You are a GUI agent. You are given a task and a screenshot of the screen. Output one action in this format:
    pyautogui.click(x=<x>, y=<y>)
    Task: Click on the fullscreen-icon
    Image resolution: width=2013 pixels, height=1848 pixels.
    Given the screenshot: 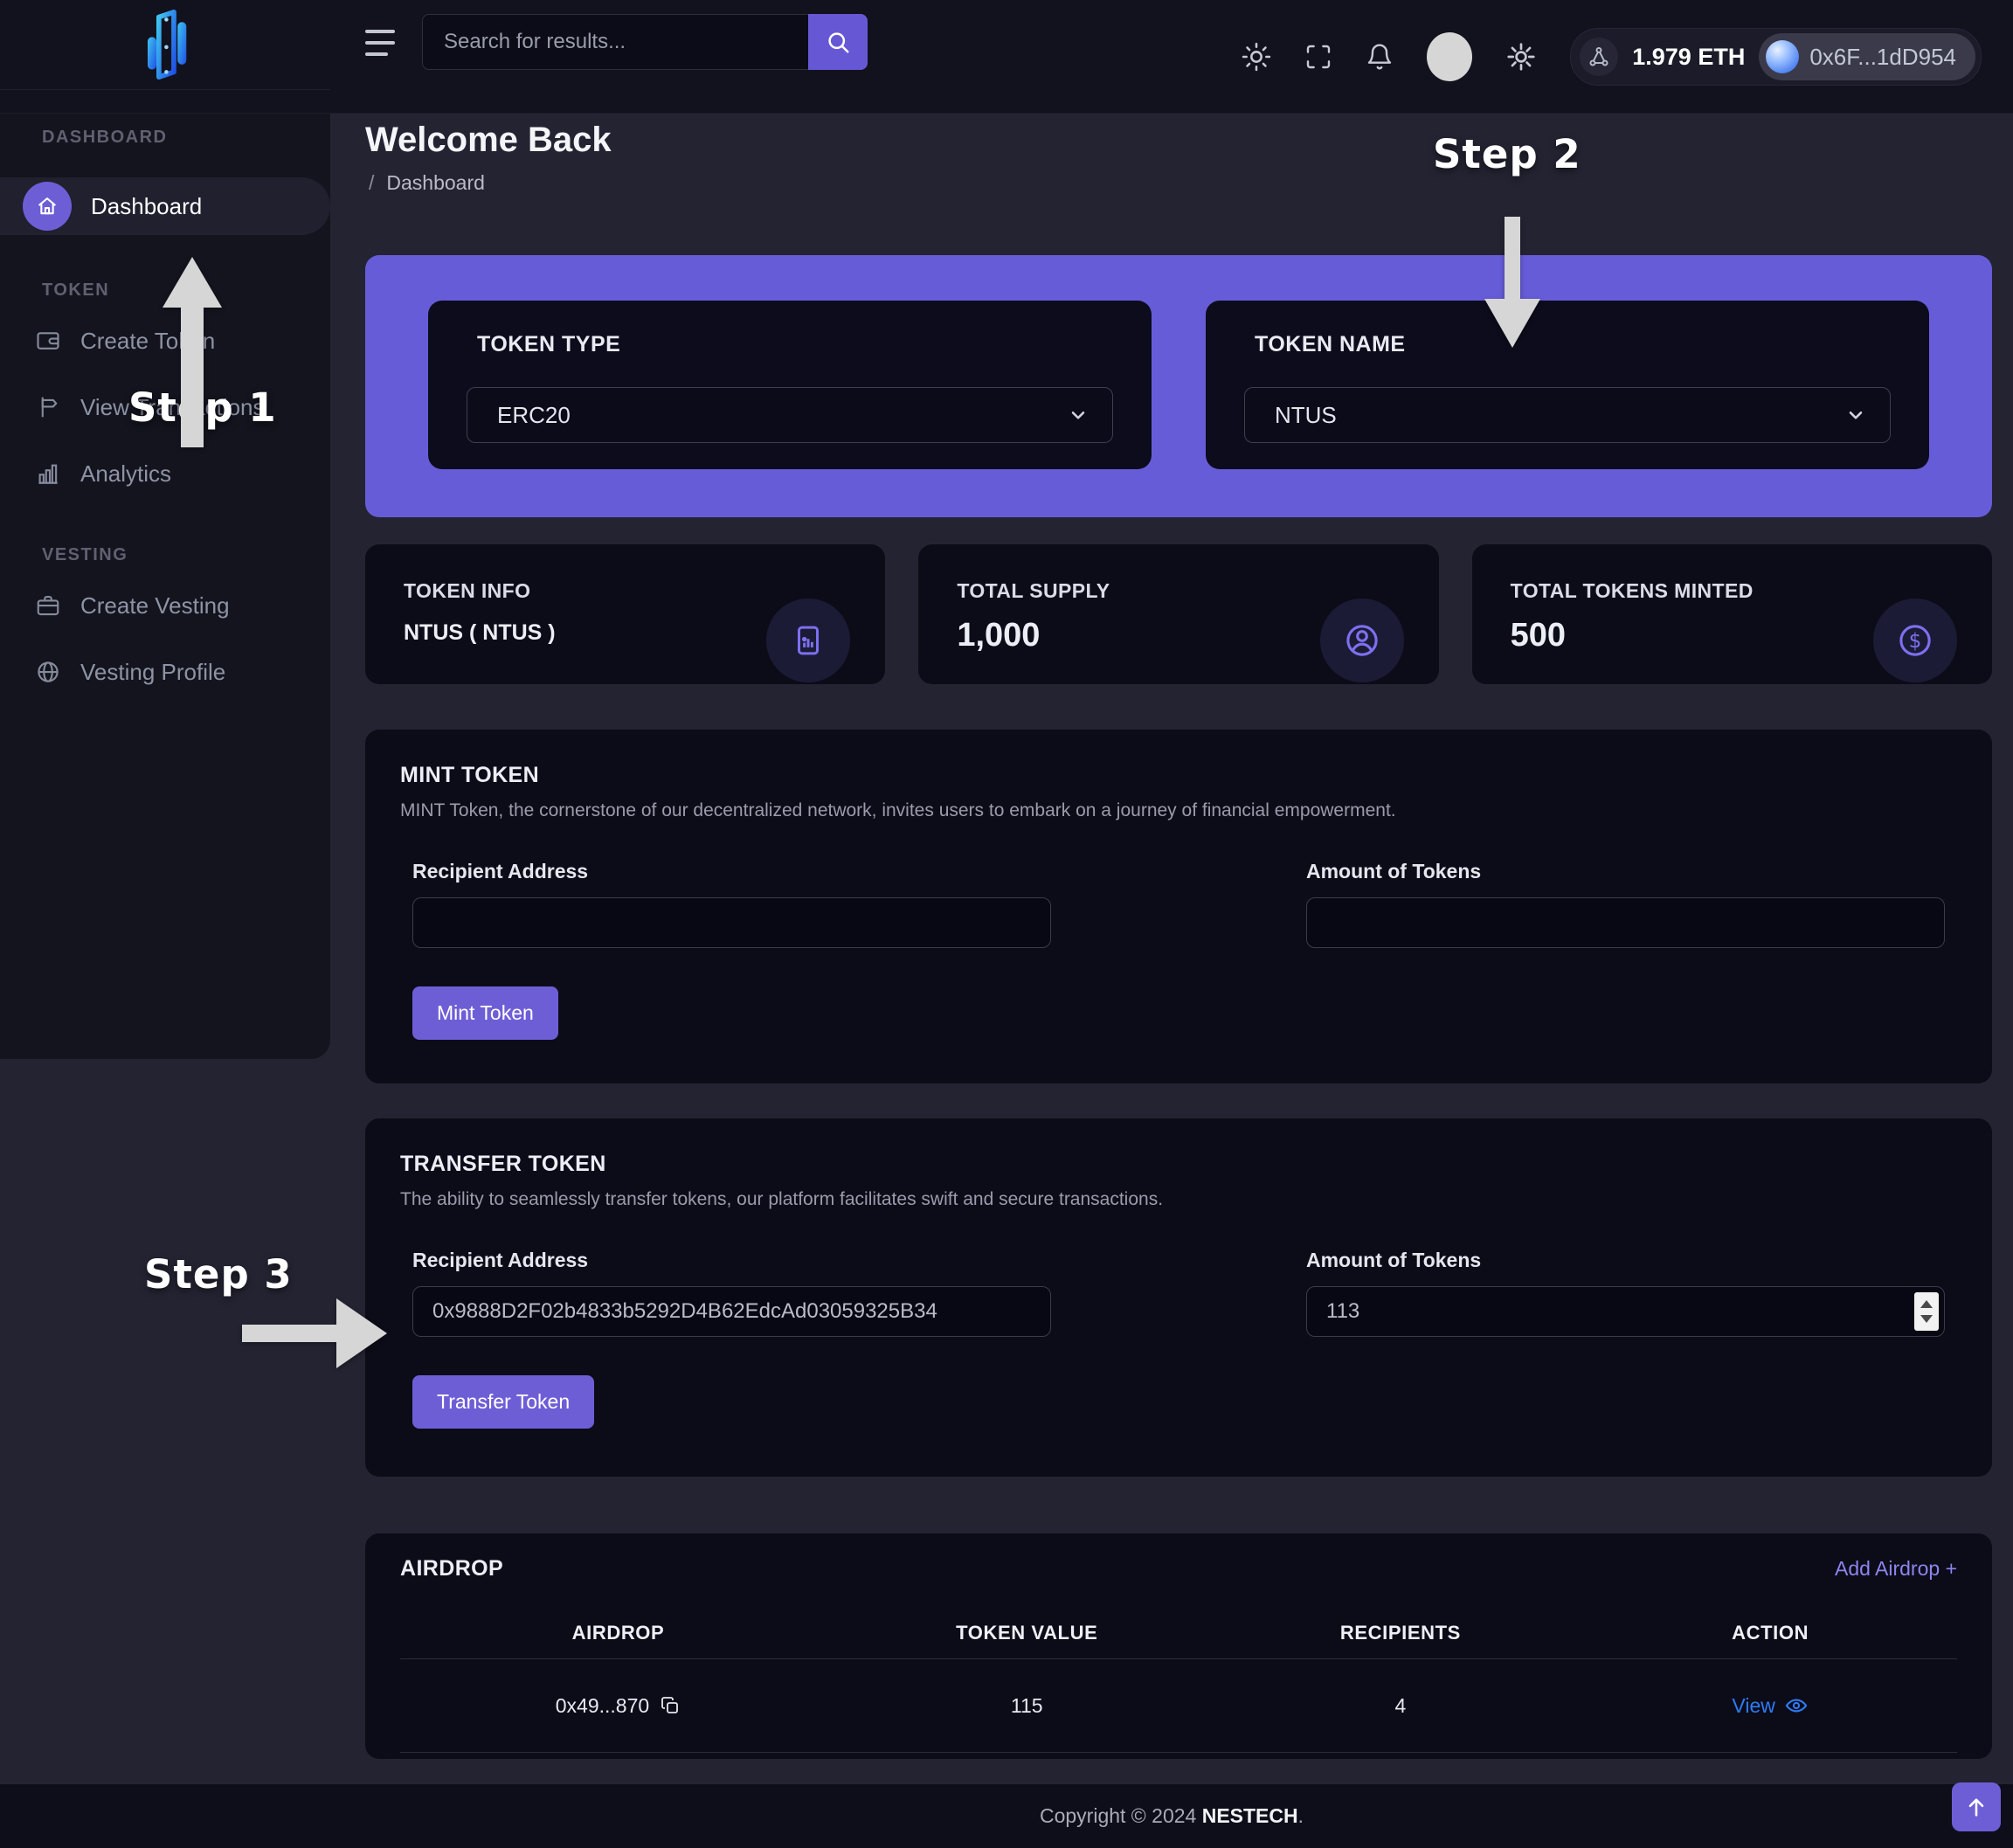 What is the action you would take?
    pyautogui.click(x=1318, y=57)
    